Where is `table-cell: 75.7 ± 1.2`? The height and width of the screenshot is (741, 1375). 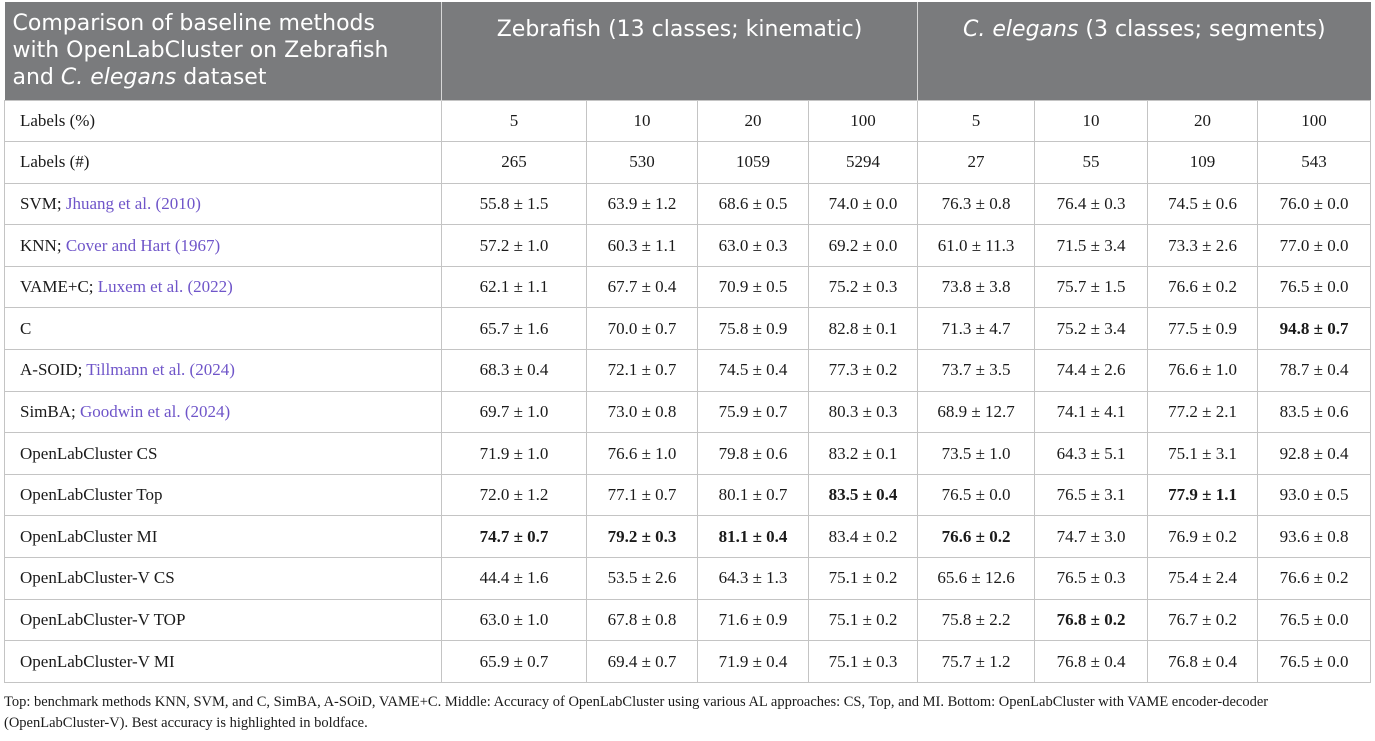
table-cell: 75.7 ± 1.2 is located at coordinates (976, 661).